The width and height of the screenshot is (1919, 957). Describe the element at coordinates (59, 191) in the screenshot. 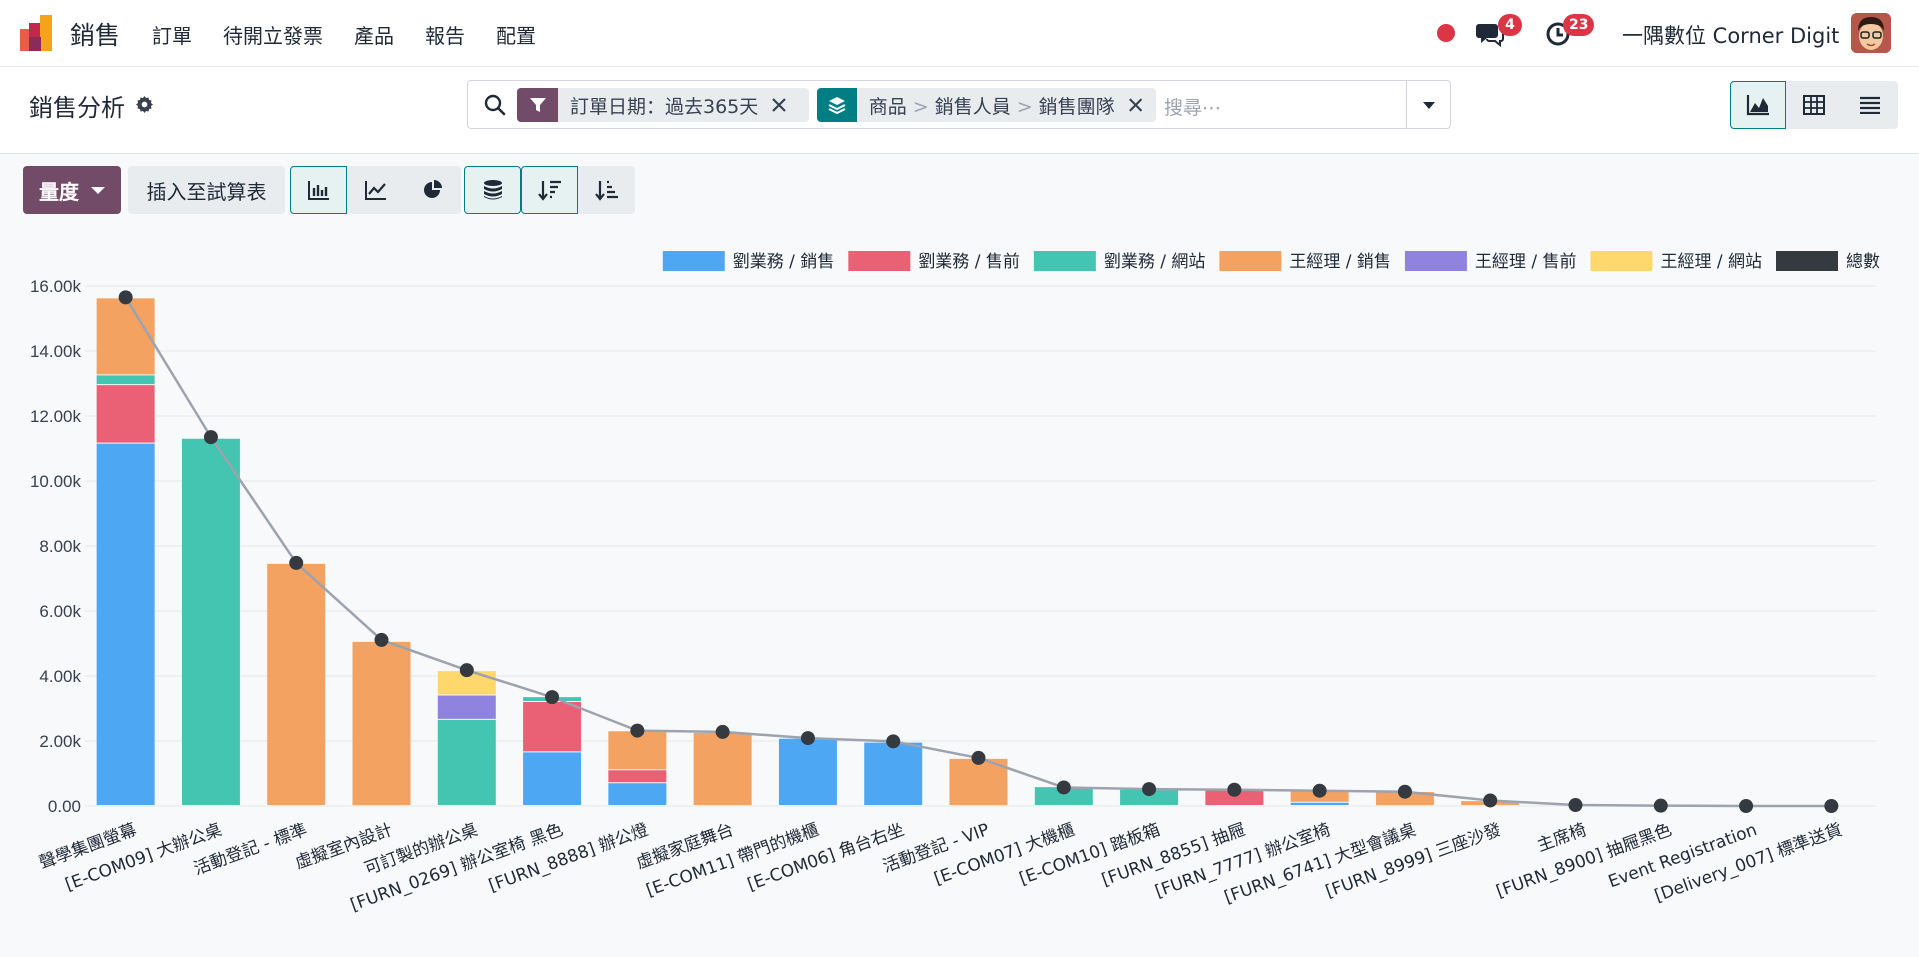

I see `measures-label: 量度` at that location.